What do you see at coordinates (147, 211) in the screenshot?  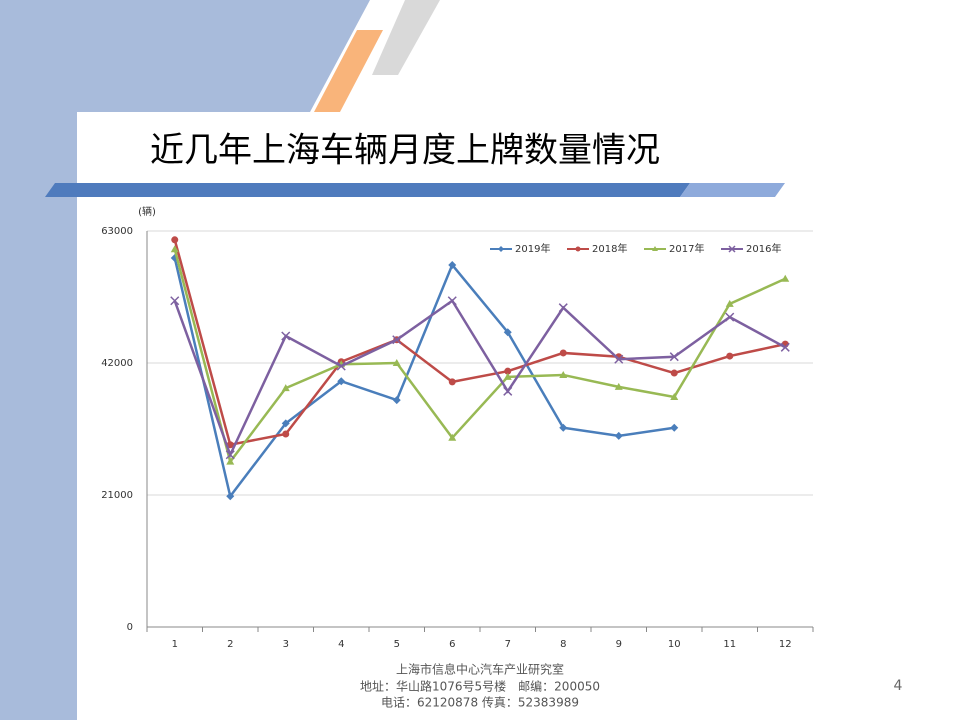 I see `y-axis-label: (辆)` at bounding box center [147, 211].